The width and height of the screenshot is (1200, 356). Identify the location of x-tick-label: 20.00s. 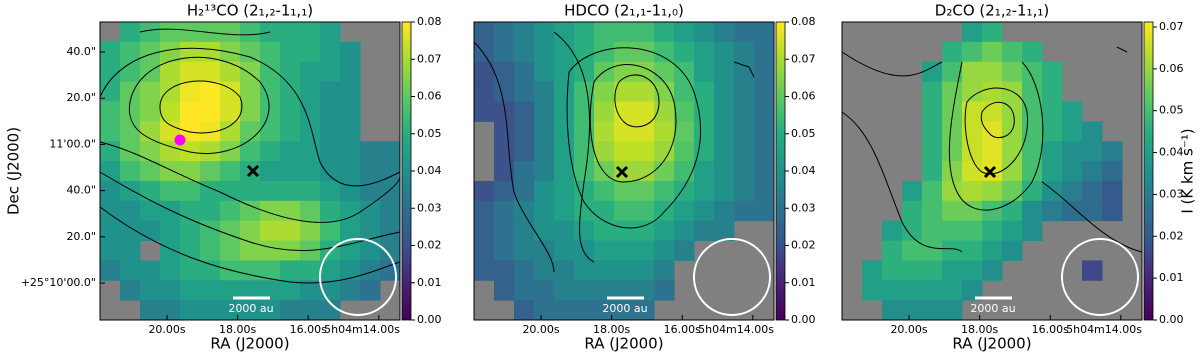
(166, 329).